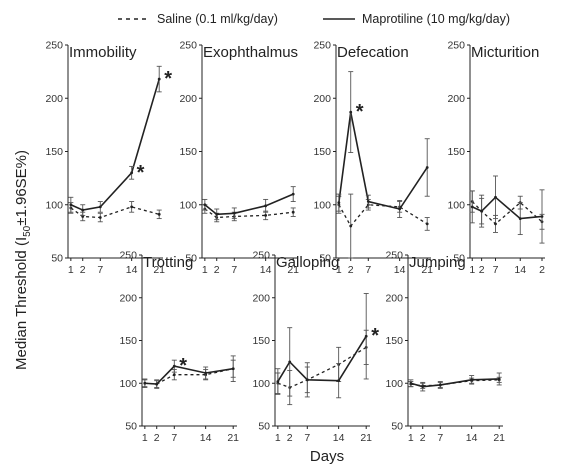  Describe the element at coordinates (307, 262) in the screenshot. I see `panel-title: Galloping` at that location.